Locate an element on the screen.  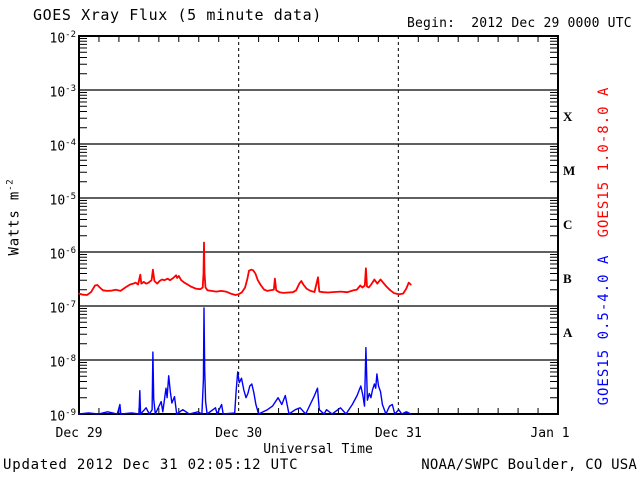
source-attribution: NOAA/SWPC Boulder, CO USA is located at coordinates (529, 465).